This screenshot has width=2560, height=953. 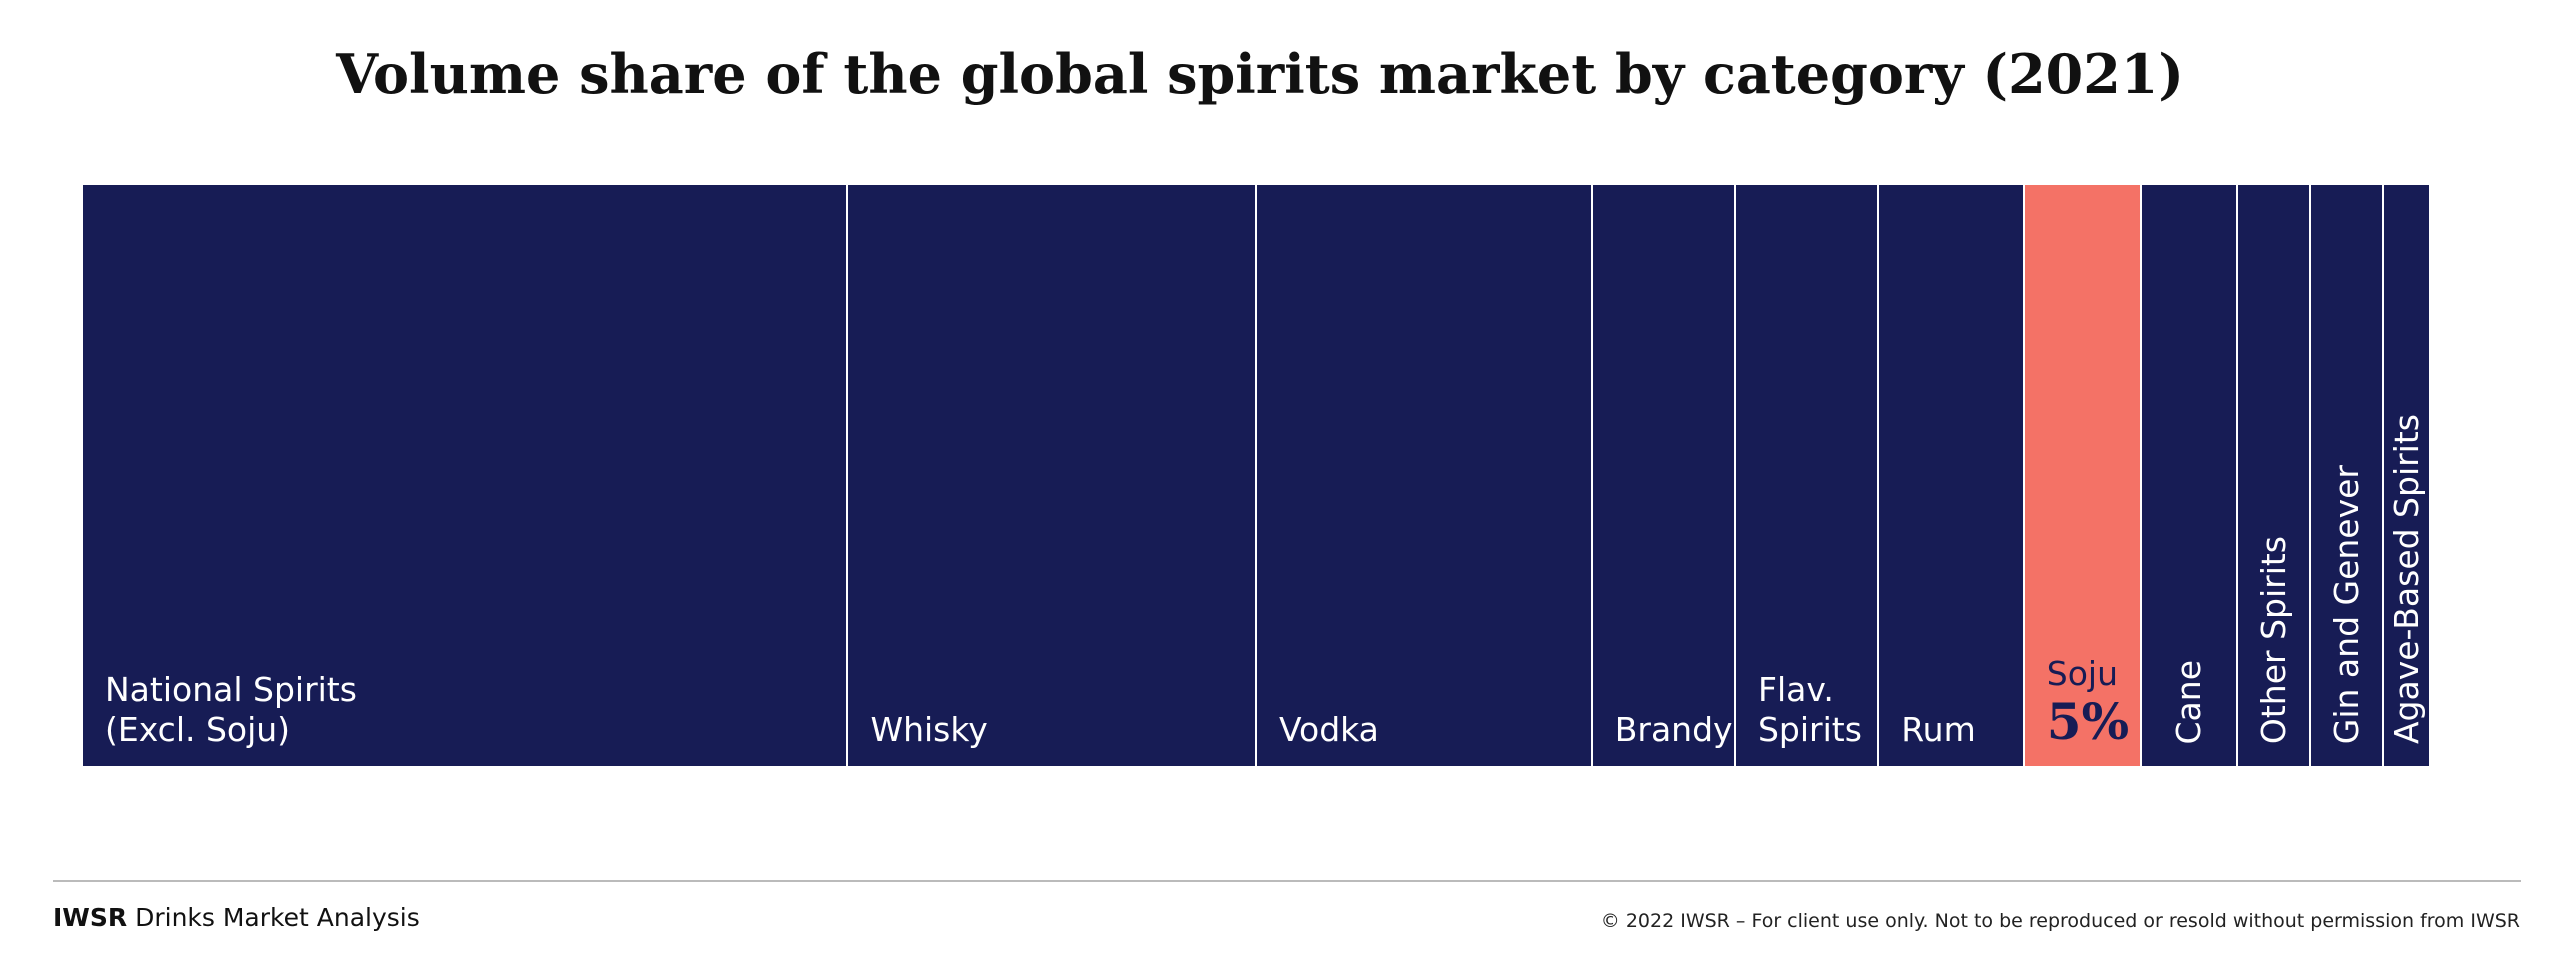 I want to click on category-text: Cane, so click(x=2189, y=701).